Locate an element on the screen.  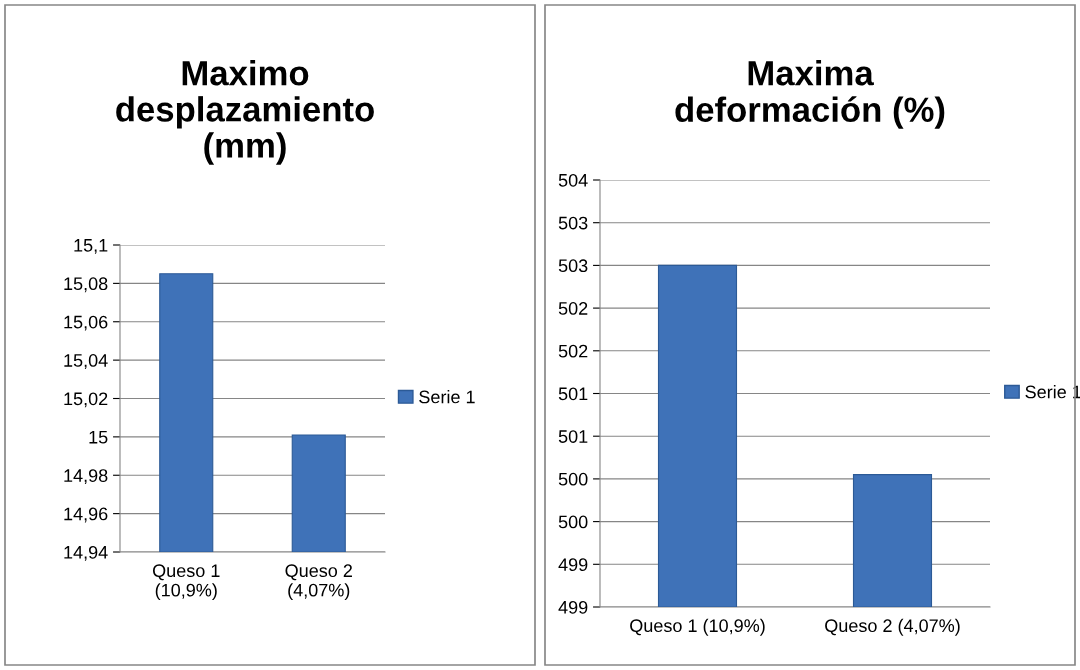
y-tick-label: 15 is located at coordinates (98, 437).